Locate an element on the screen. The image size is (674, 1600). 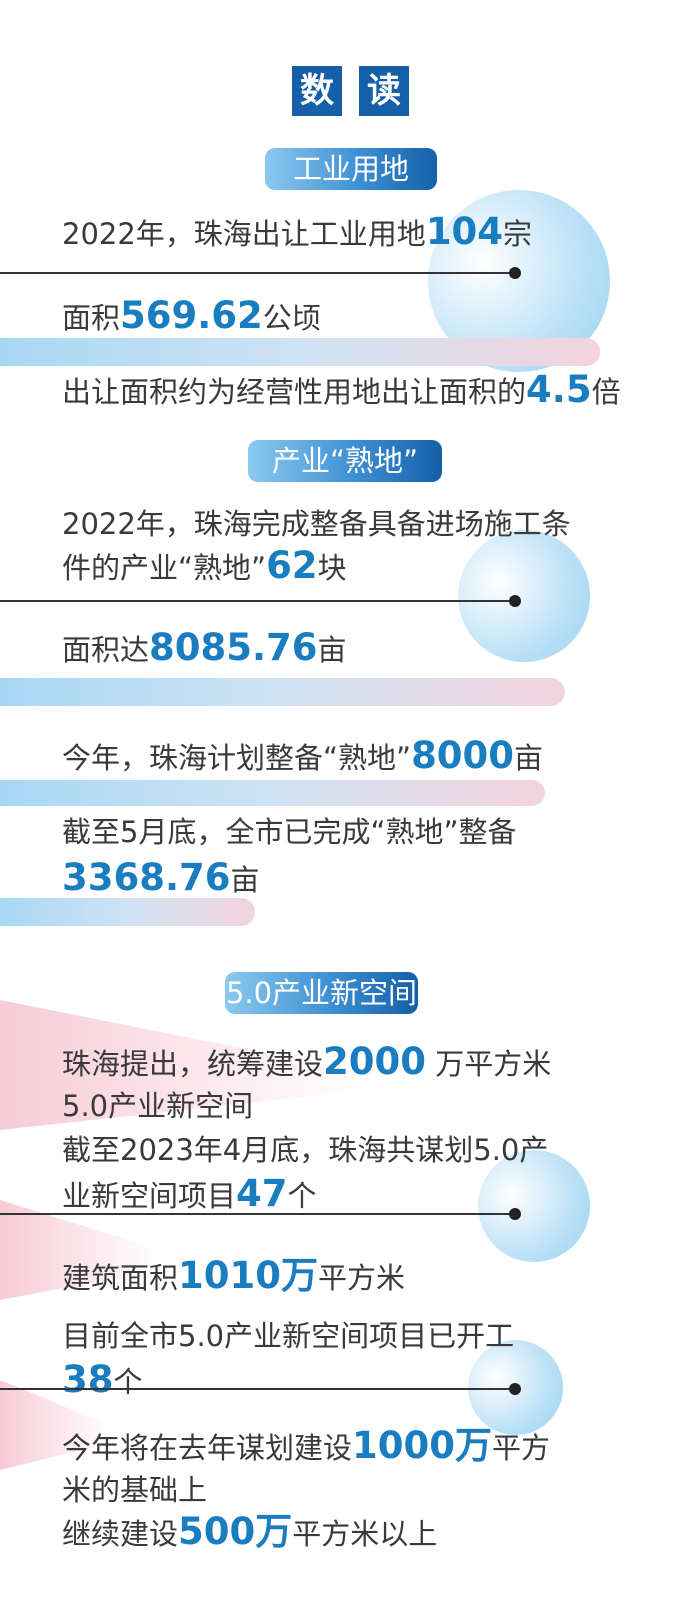
stat-line: 截至5月底，全市已完成“熟地”整备 is located at coordinates (289, 832).